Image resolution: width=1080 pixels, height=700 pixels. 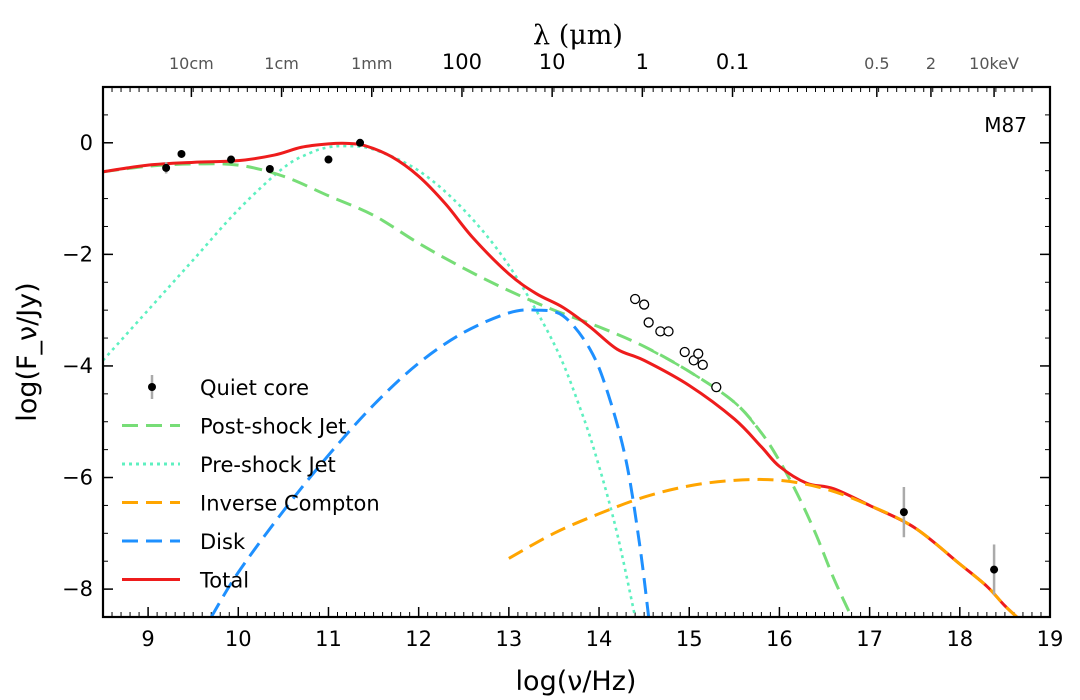 What do you see at coordinates (290, 504) in the screenshot?
I see `legend-label: Inverse Compton` at bounding box center [290, 504].